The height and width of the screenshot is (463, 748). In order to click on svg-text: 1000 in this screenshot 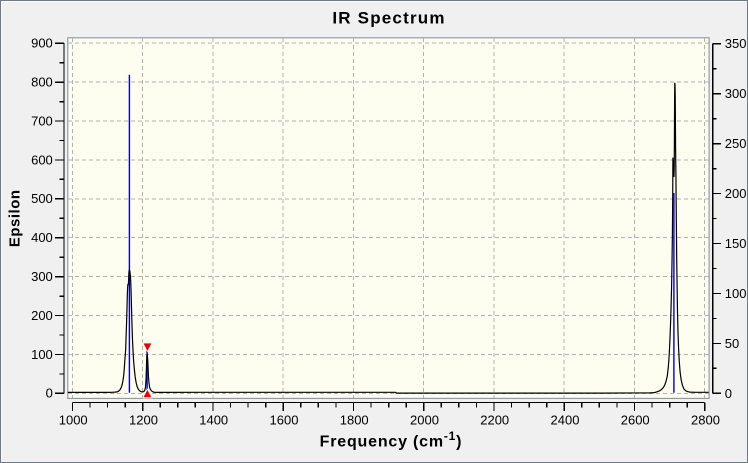, I will do `click(73, 420)`.